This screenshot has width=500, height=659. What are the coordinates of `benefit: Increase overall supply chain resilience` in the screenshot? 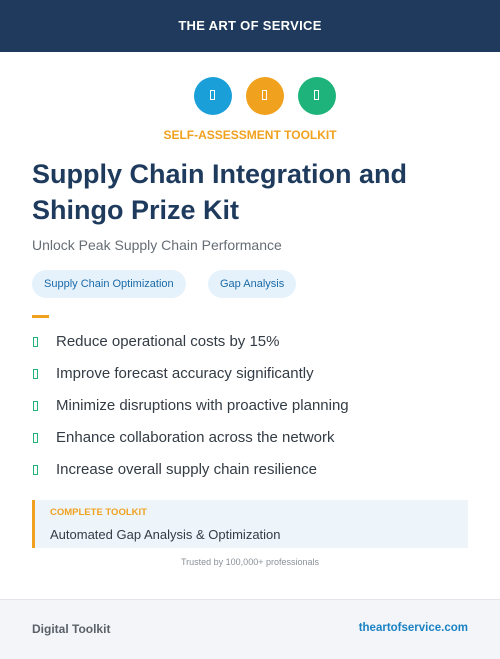 It's located at (186, 469).